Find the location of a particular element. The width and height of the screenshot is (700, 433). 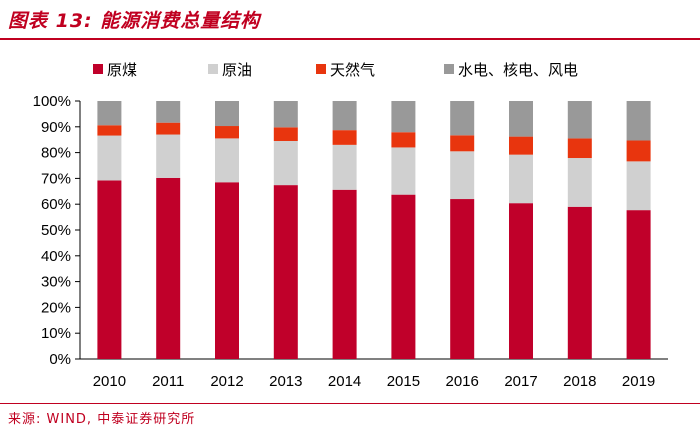

chart-title: 图表 13: 能源消费总量结构 is located at coordinates (134, 21).